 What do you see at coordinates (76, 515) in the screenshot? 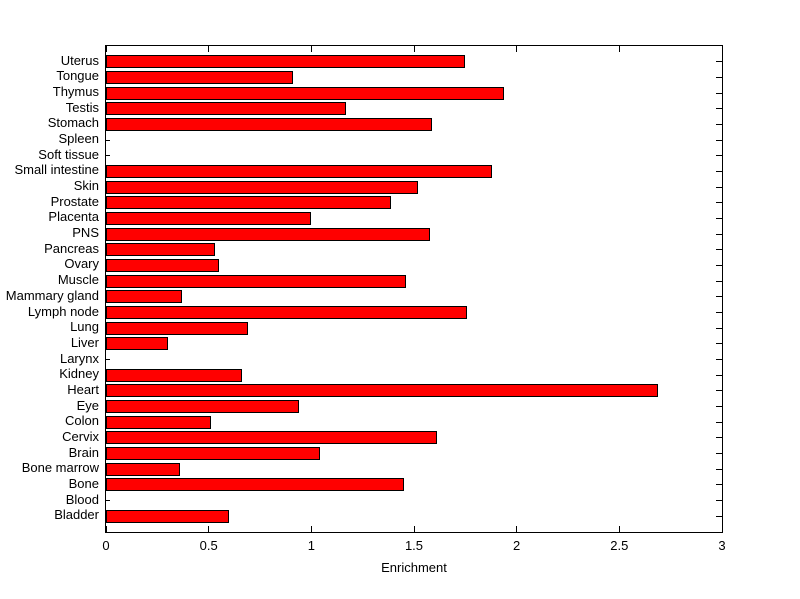
I see `y-label-bladder: Bladder` at bounding box center [76, 515].